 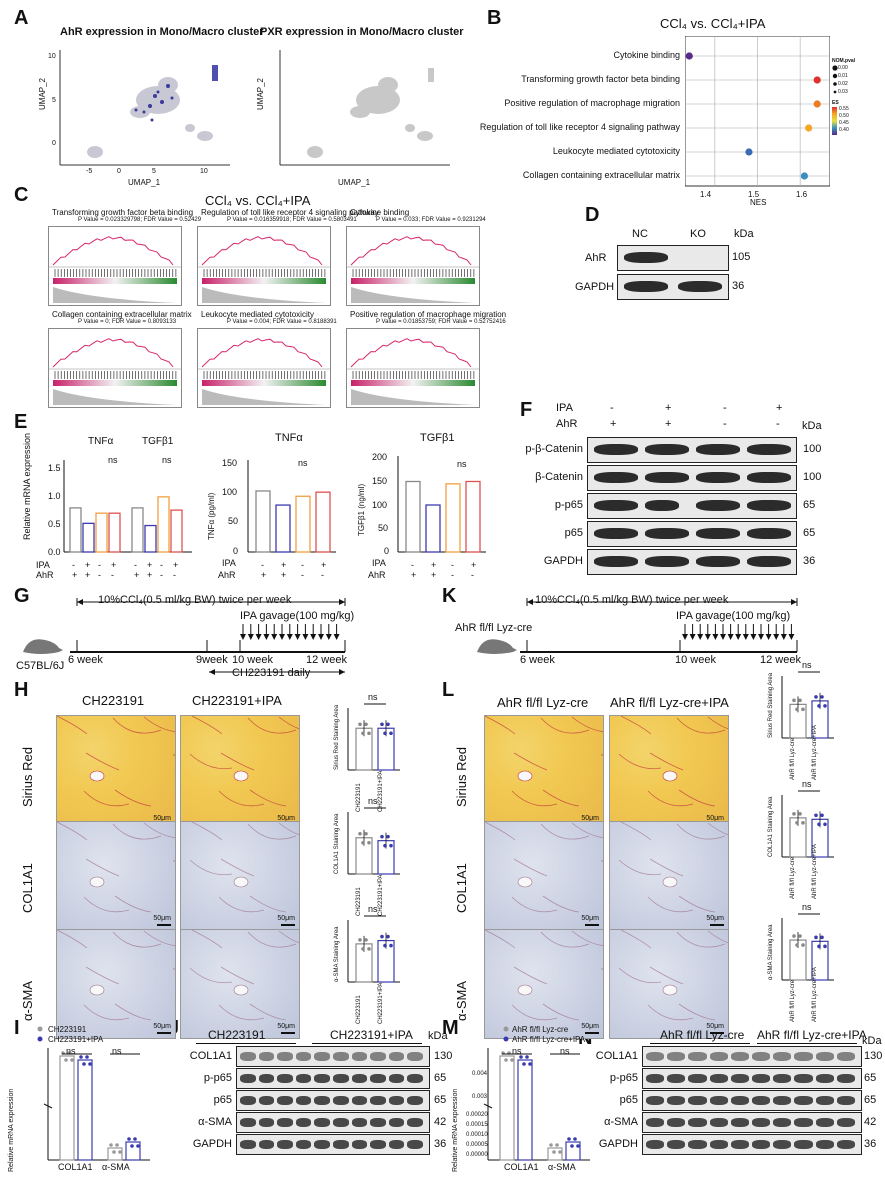 I want to click on N-row-label: GAPDH, so click(x=618, y=1144).